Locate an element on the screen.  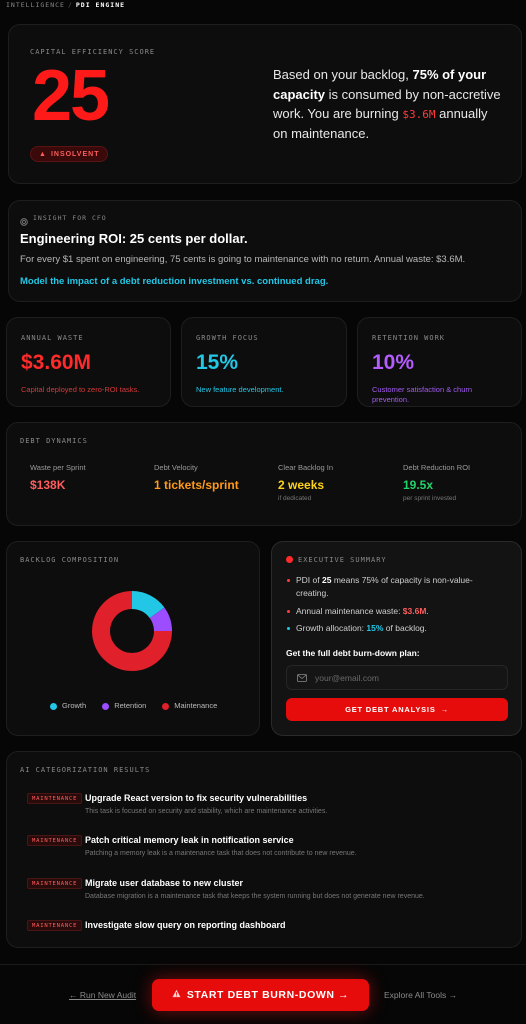
stat-sub: New feature development. is located at coordinates (240, 389).